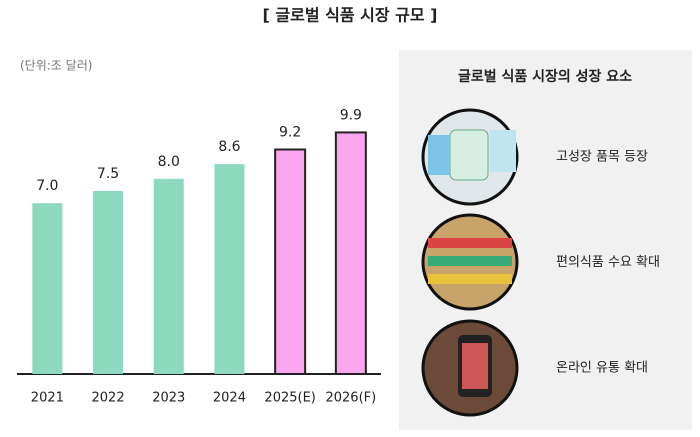  I want to click on chart-title: [ 글로벌 식품 시장 규모 ], so click(350, 15).